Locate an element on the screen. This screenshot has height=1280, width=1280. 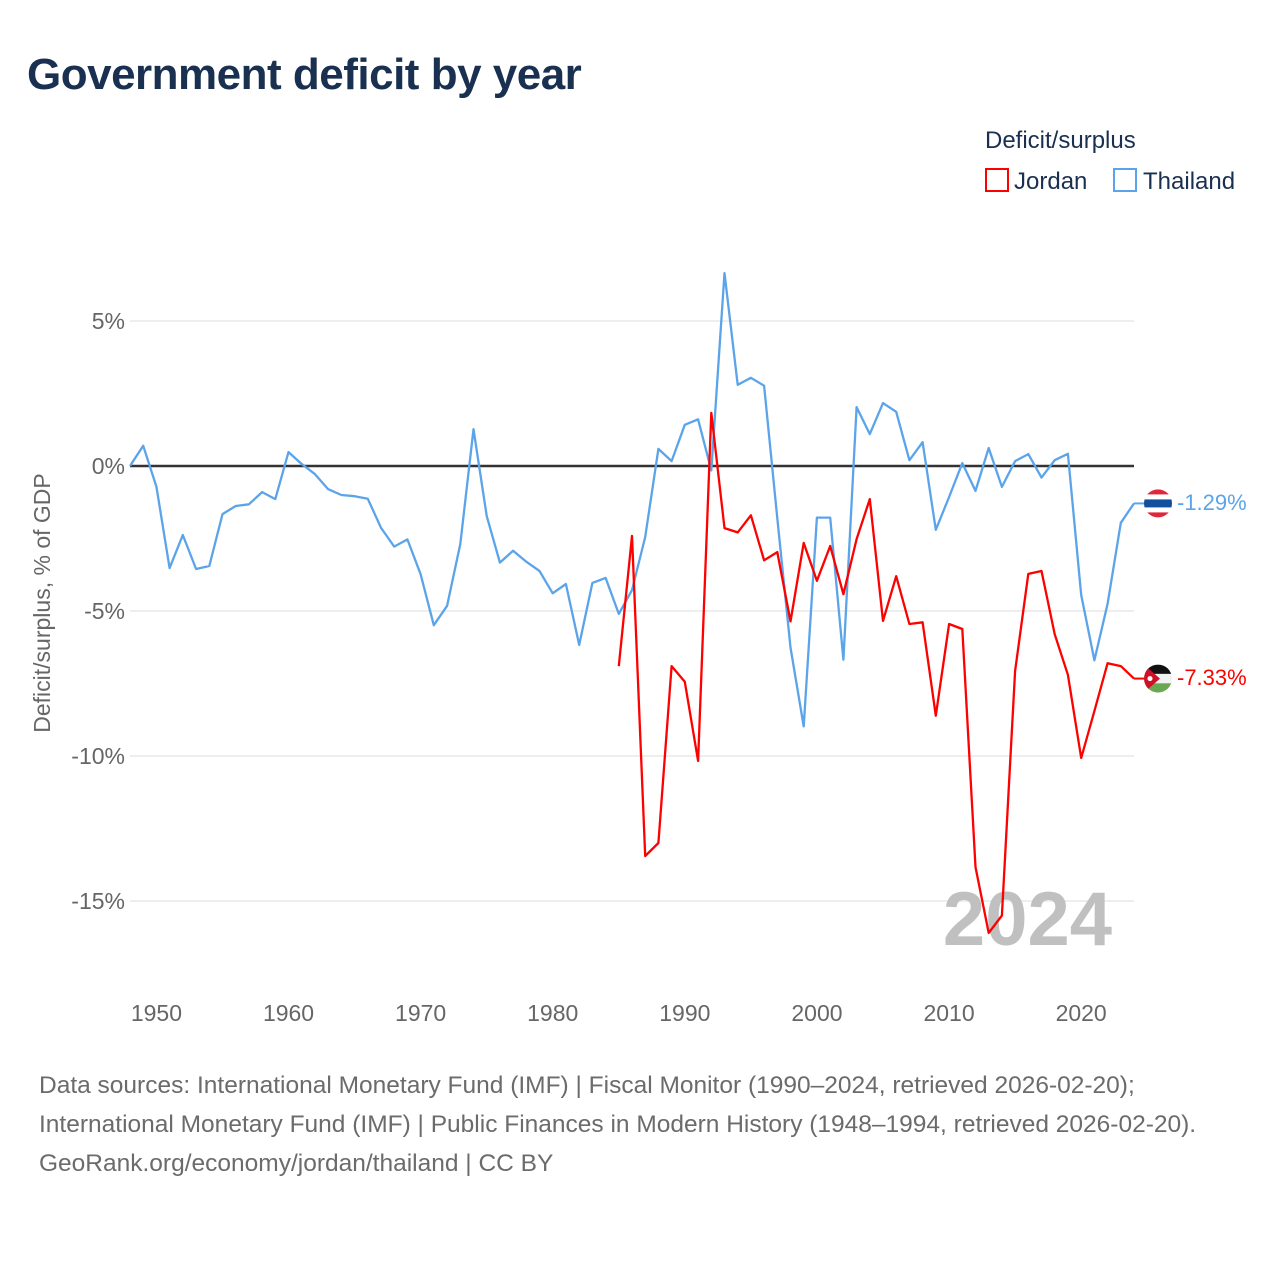
x-tick-label: 1960 is located at coordinates (288, 1013).